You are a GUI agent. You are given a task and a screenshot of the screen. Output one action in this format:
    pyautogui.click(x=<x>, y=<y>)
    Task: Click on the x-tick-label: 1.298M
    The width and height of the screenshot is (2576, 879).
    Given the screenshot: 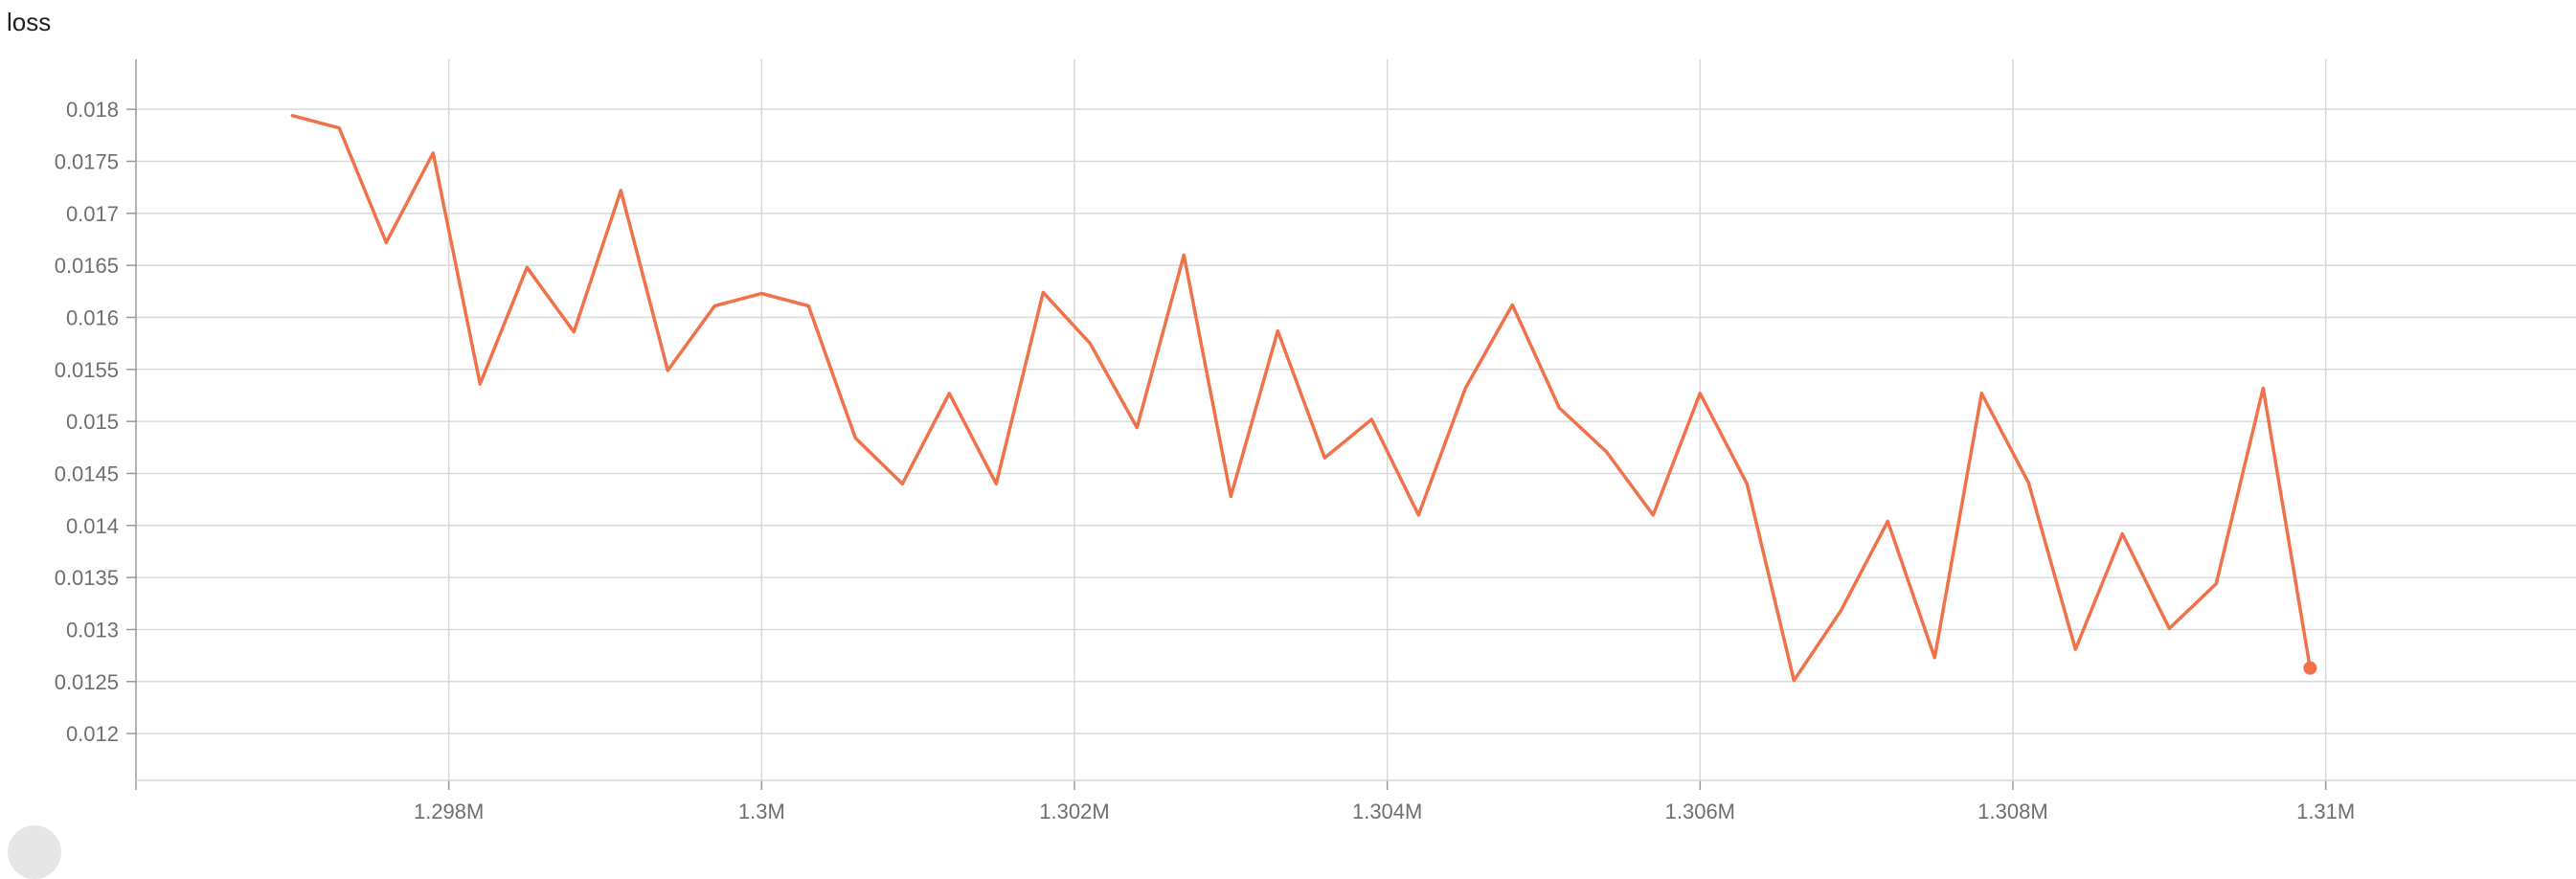 What is the action you would take?
    pyautogui.click(x=449, y=811)
    